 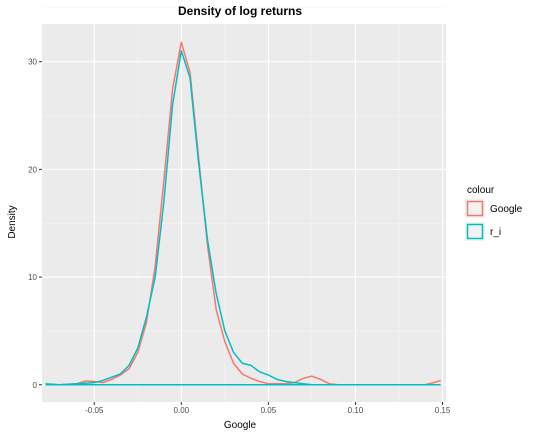 What do you see at coordinates (32, 169) in the screenshot?
I see `y-tick-label: 20` at bounding box center [32, 169].